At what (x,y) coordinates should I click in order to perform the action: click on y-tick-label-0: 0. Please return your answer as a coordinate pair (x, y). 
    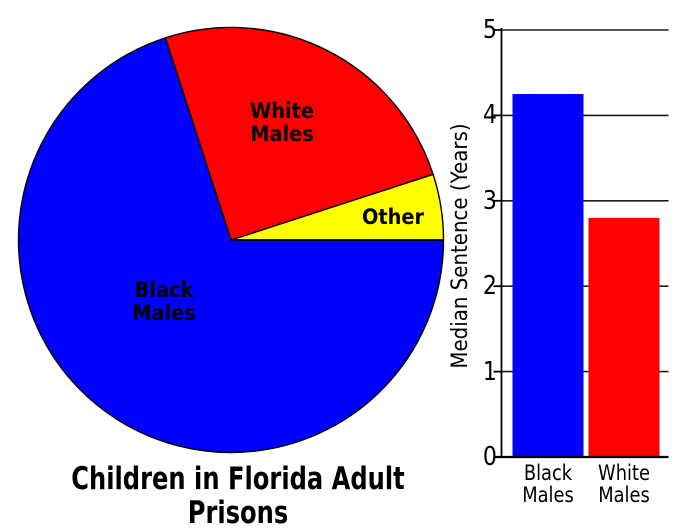
    Looking at the image, I should click on (489, 457).